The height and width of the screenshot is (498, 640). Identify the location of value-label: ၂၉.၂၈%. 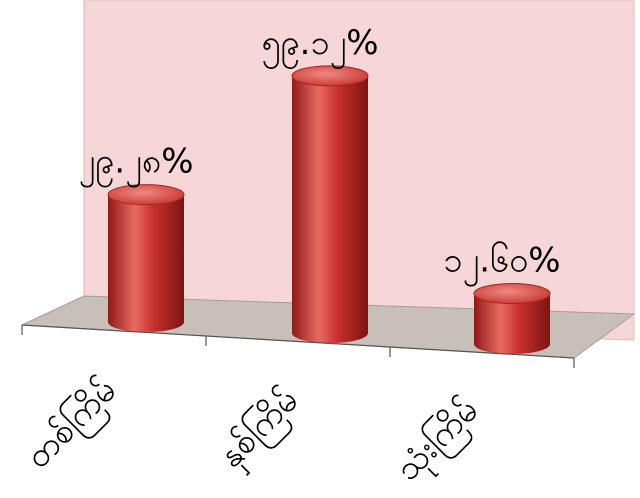
(135, 165).